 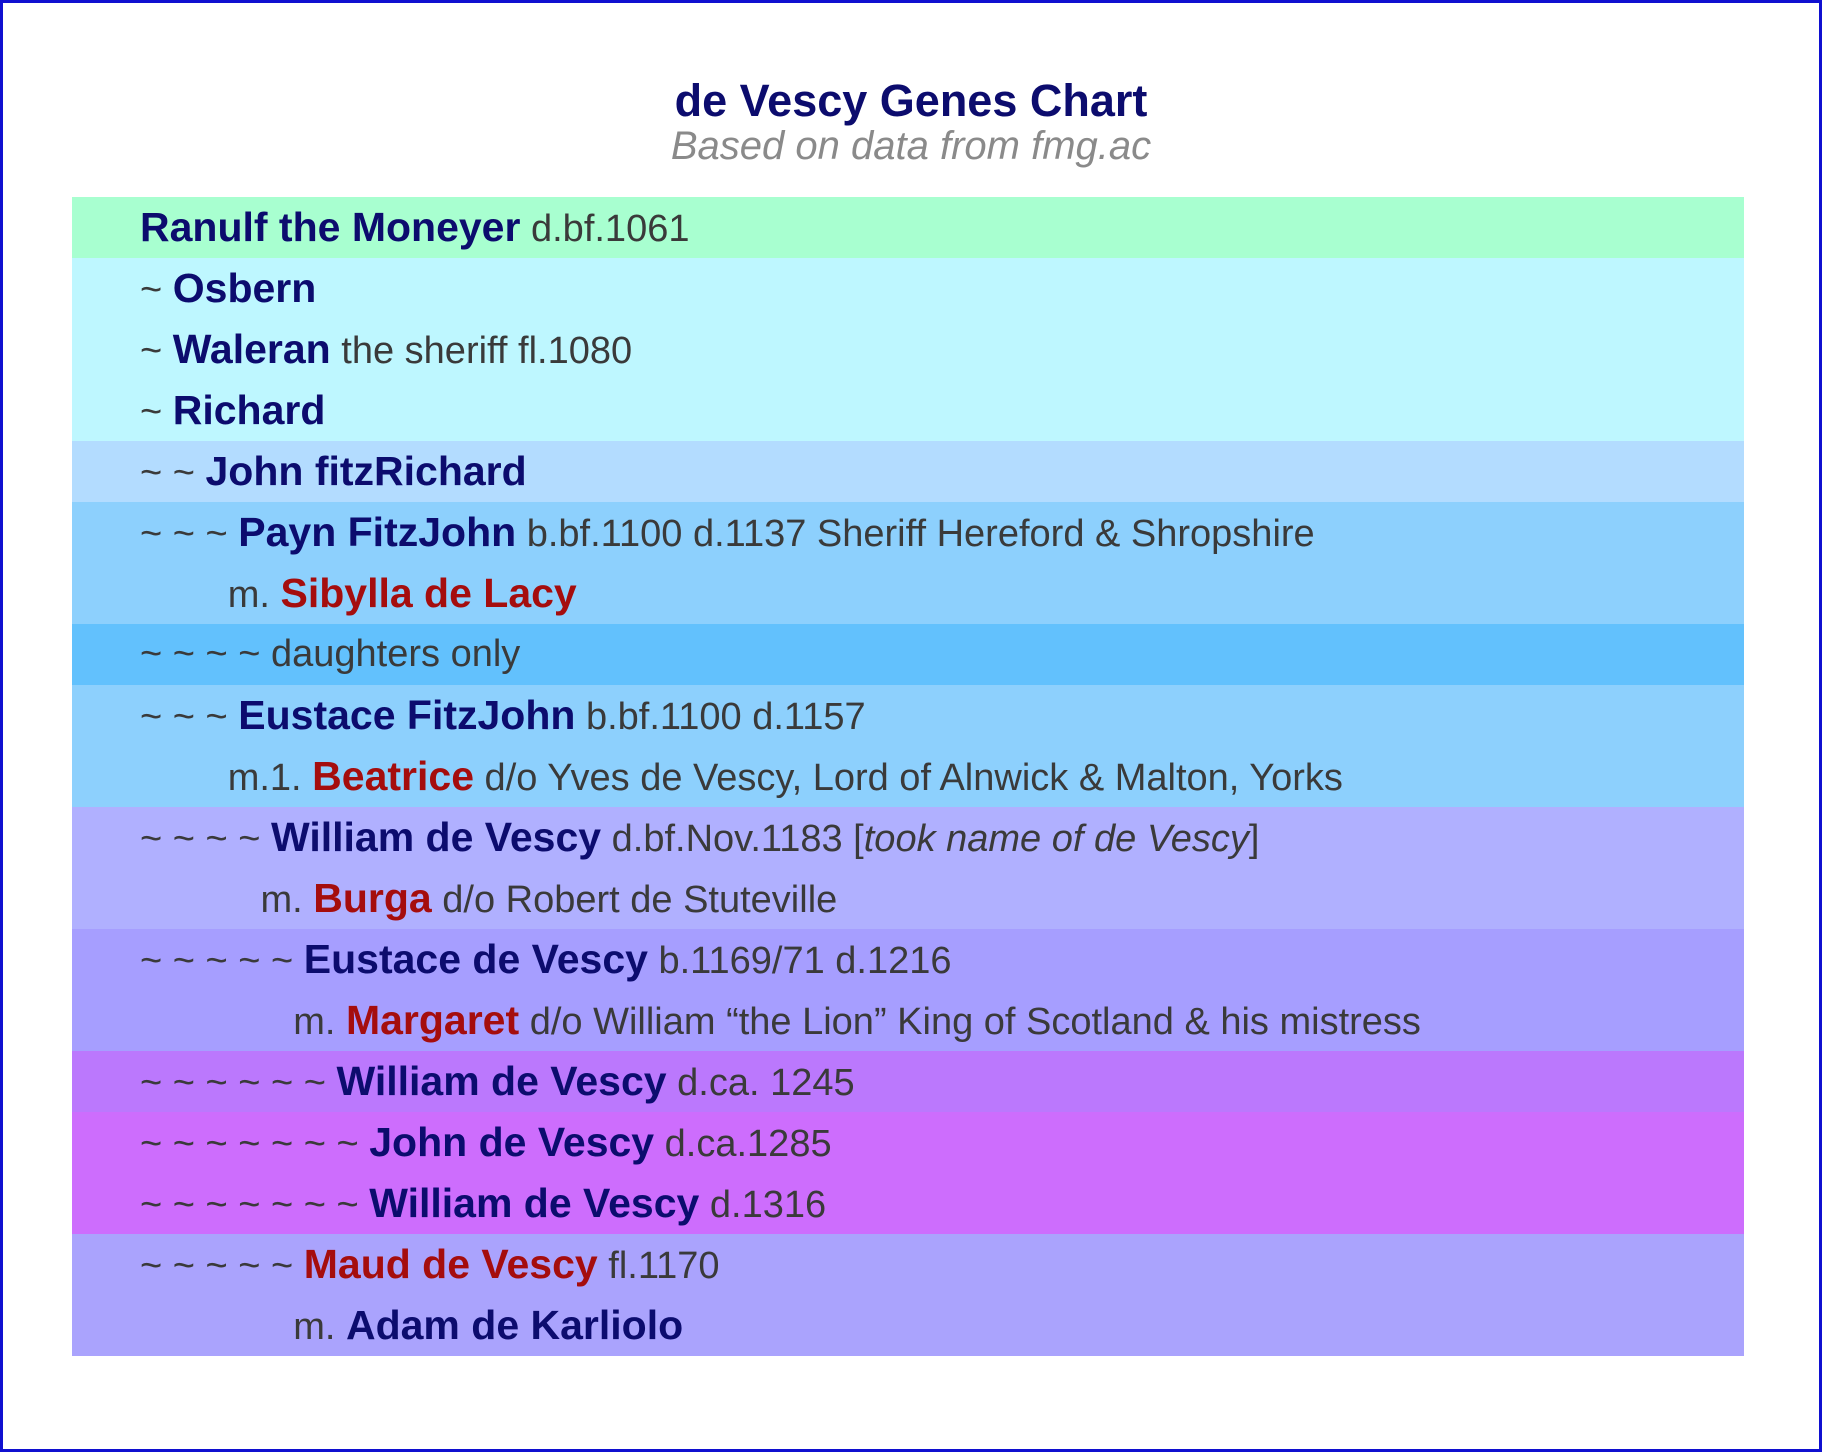 I want to click on generation-band: ~ ~ ~ ~ daughters only, so click(x=908, y=654).